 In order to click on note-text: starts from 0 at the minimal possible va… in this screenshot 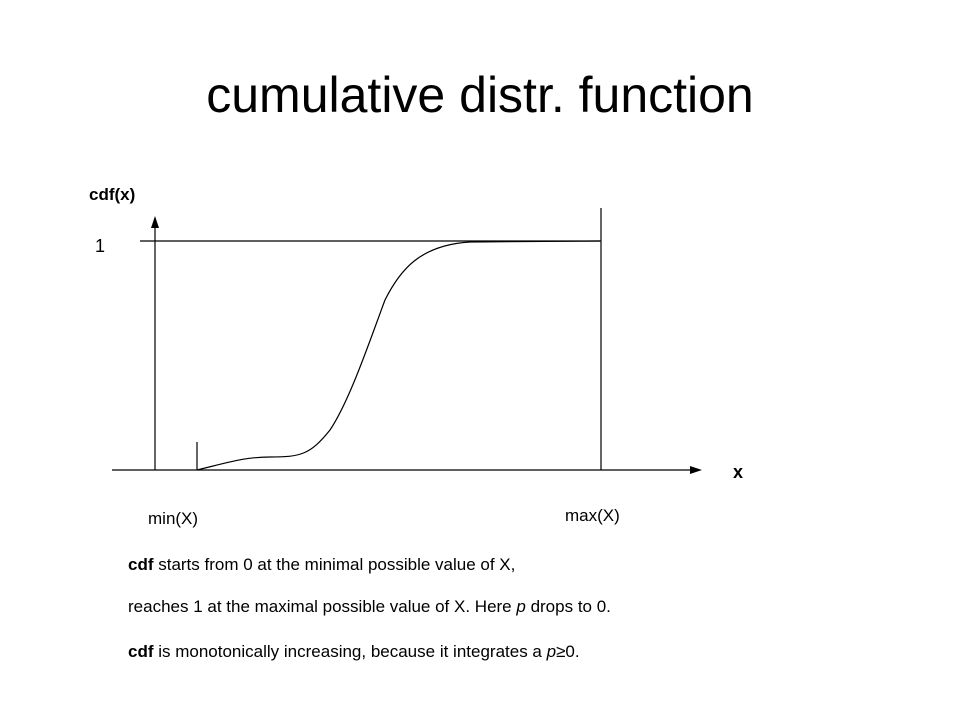, I will do `click(335, 564)`.